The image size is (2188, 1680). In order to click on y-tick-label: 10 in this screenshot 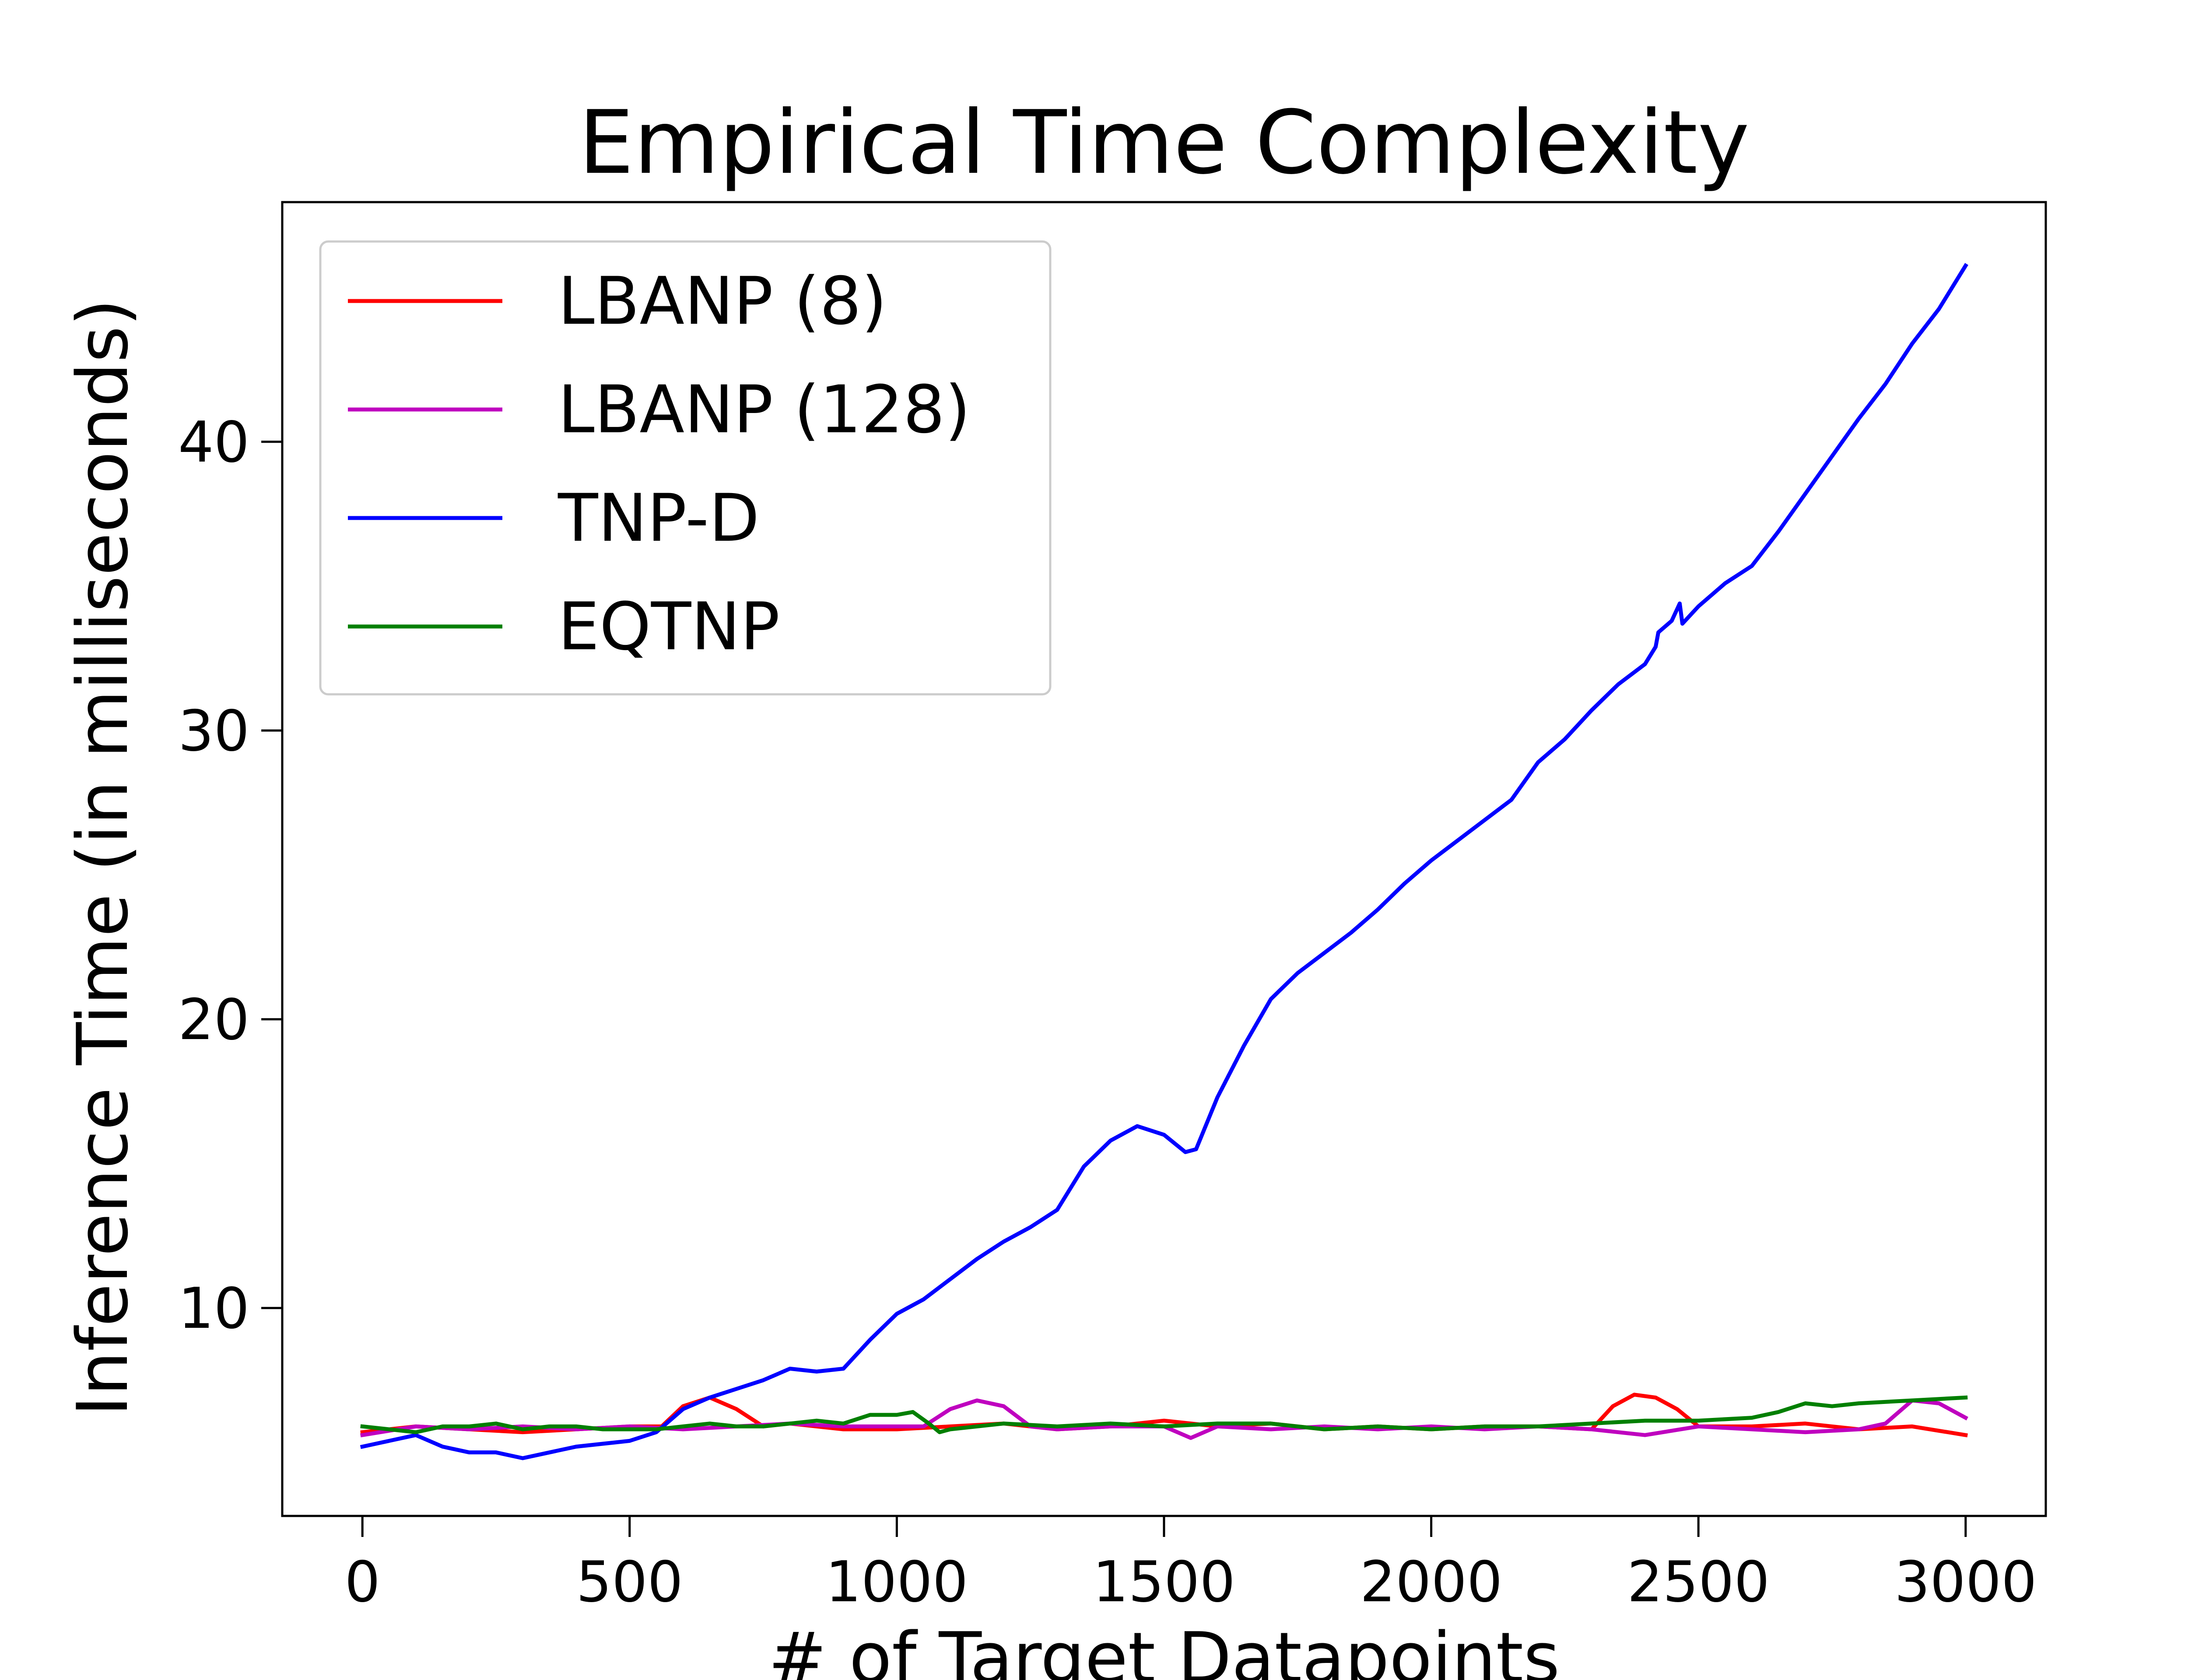, I will do `click(214, 1308)`.